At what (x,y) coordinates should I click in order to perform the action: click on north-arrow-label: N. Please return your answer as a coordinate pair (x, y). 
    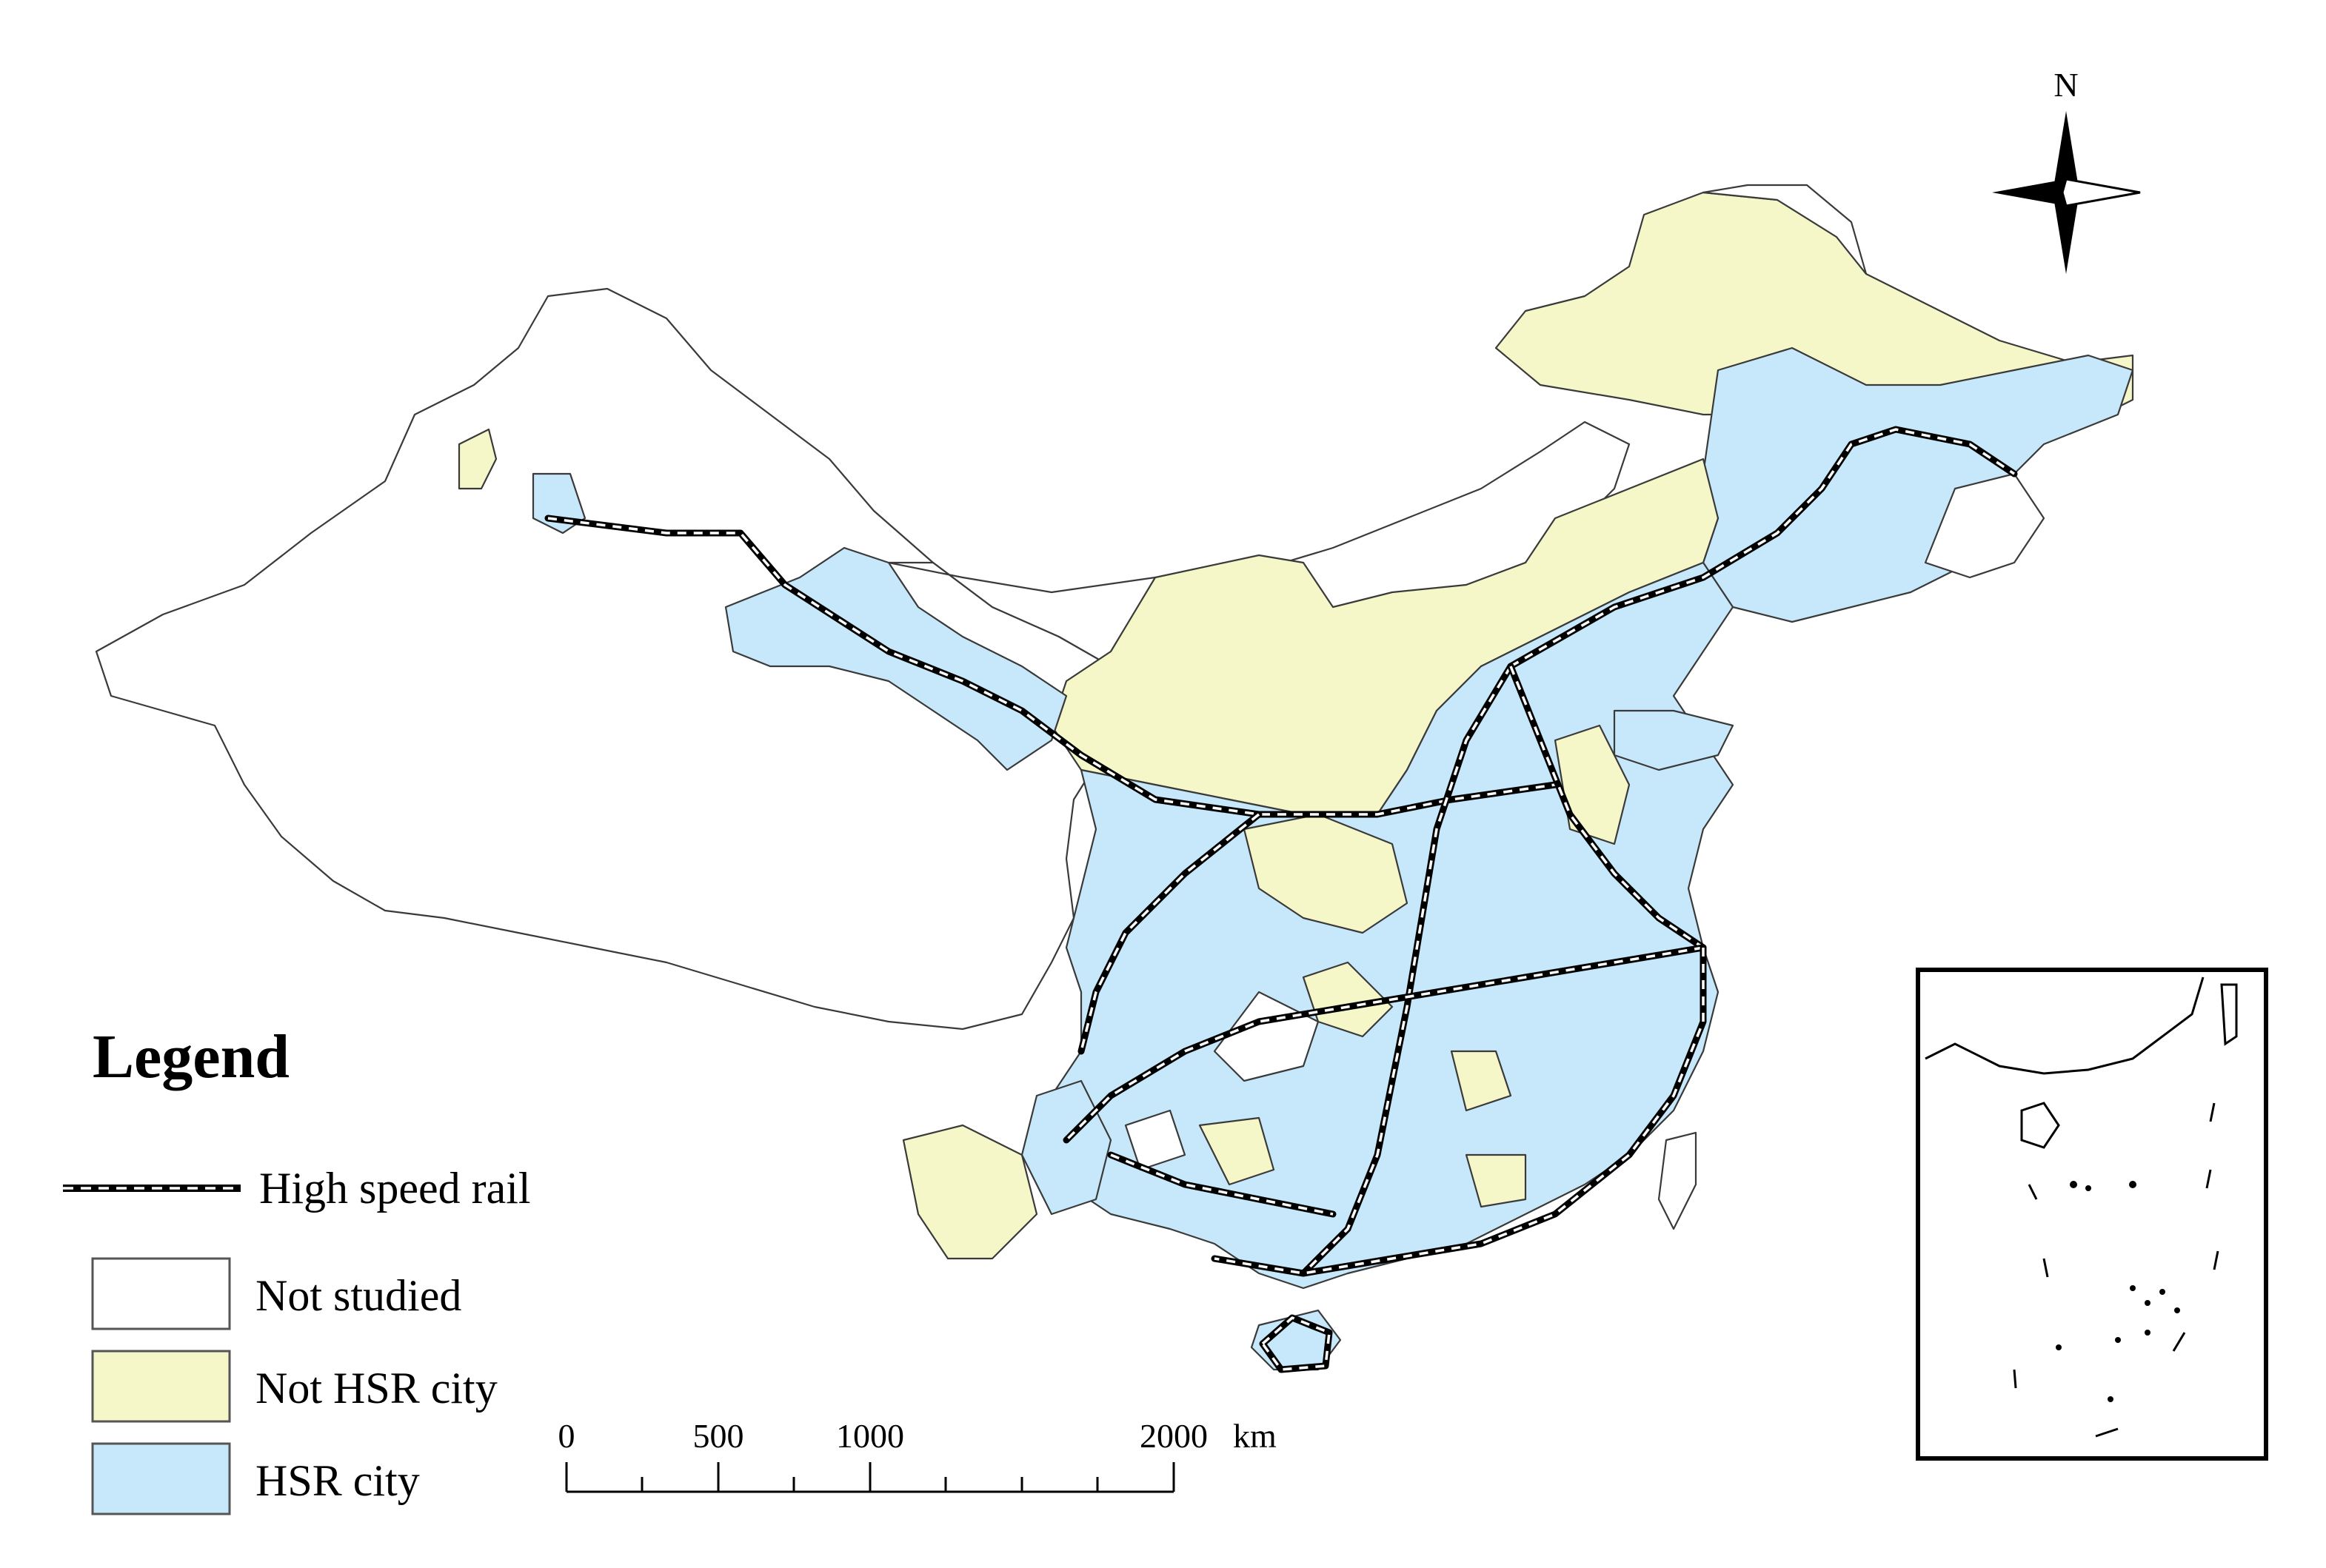
    Looking at the image, I should click on (2065, 85).